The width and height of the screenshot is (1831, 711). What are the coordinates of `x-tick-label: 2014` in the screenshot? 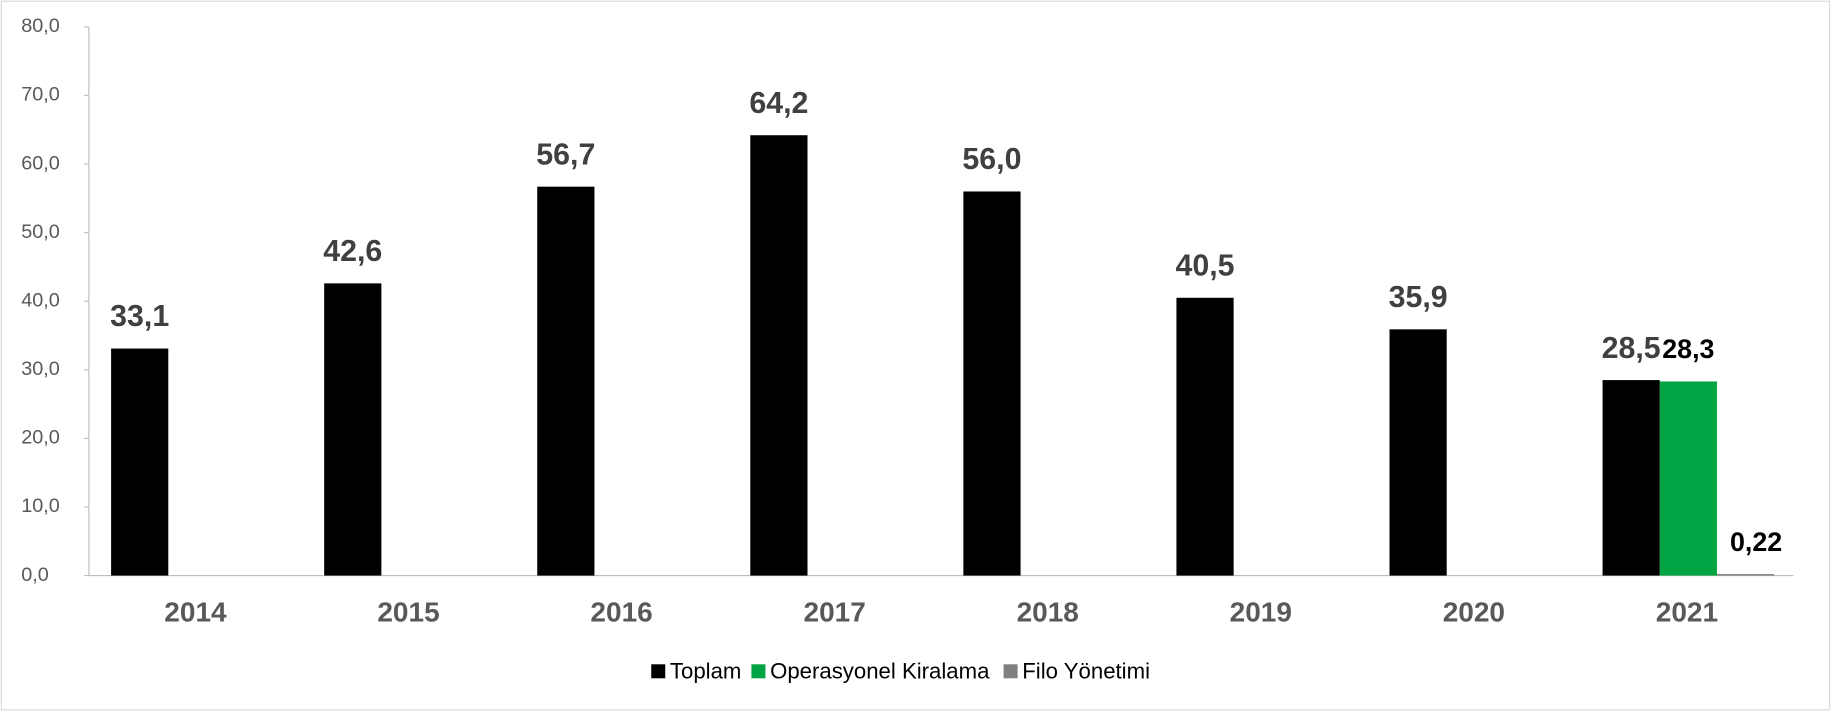 It's located at (195, 612).